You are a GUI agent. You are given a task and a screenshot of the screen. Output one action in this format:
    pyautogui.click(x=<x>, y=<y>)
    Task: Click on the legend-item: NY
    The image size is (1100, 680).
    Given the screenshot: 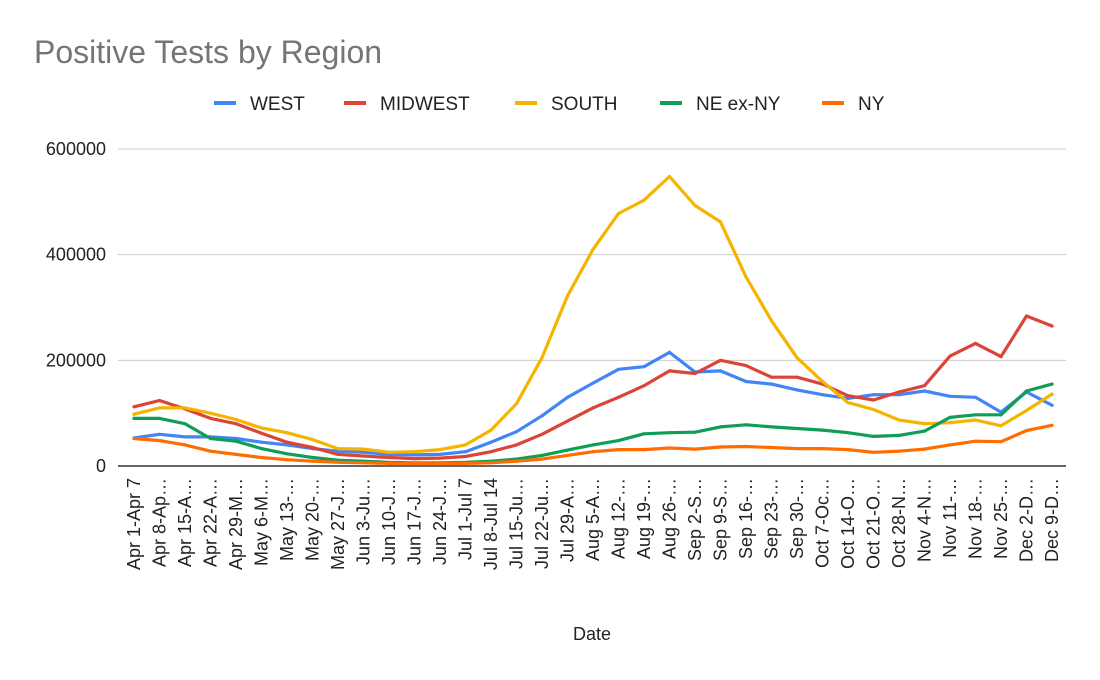 What is the action you would take?
    pyautogui.click(x=853, y=104)
    